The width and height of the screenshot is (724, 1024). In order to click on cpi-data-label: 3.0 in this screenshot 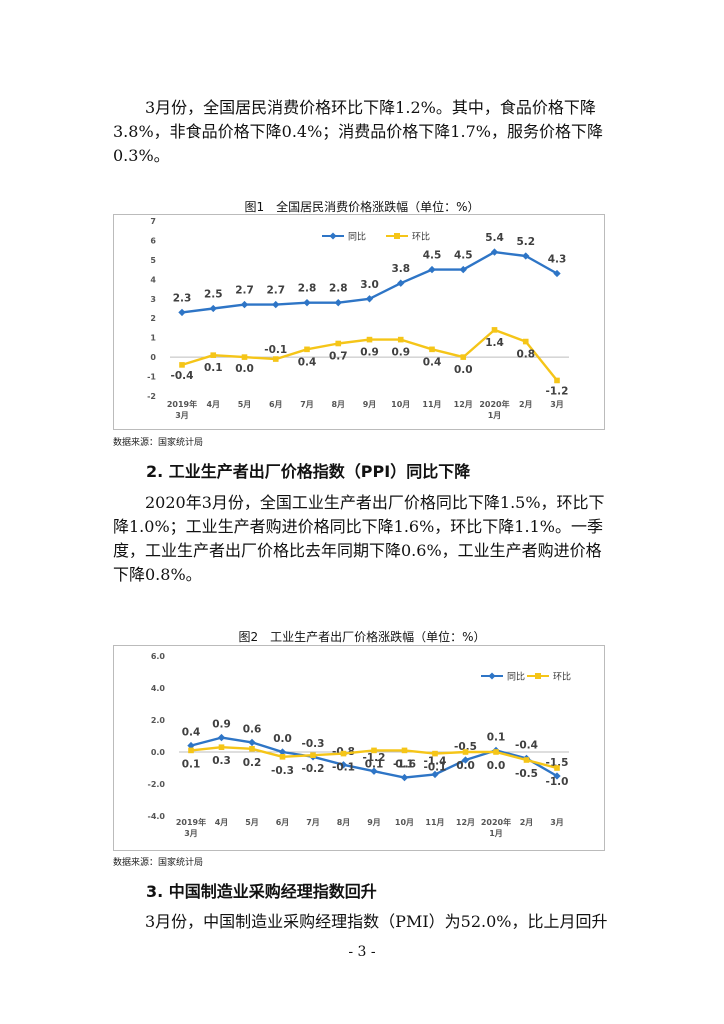, I will do `click(369, 285)`.